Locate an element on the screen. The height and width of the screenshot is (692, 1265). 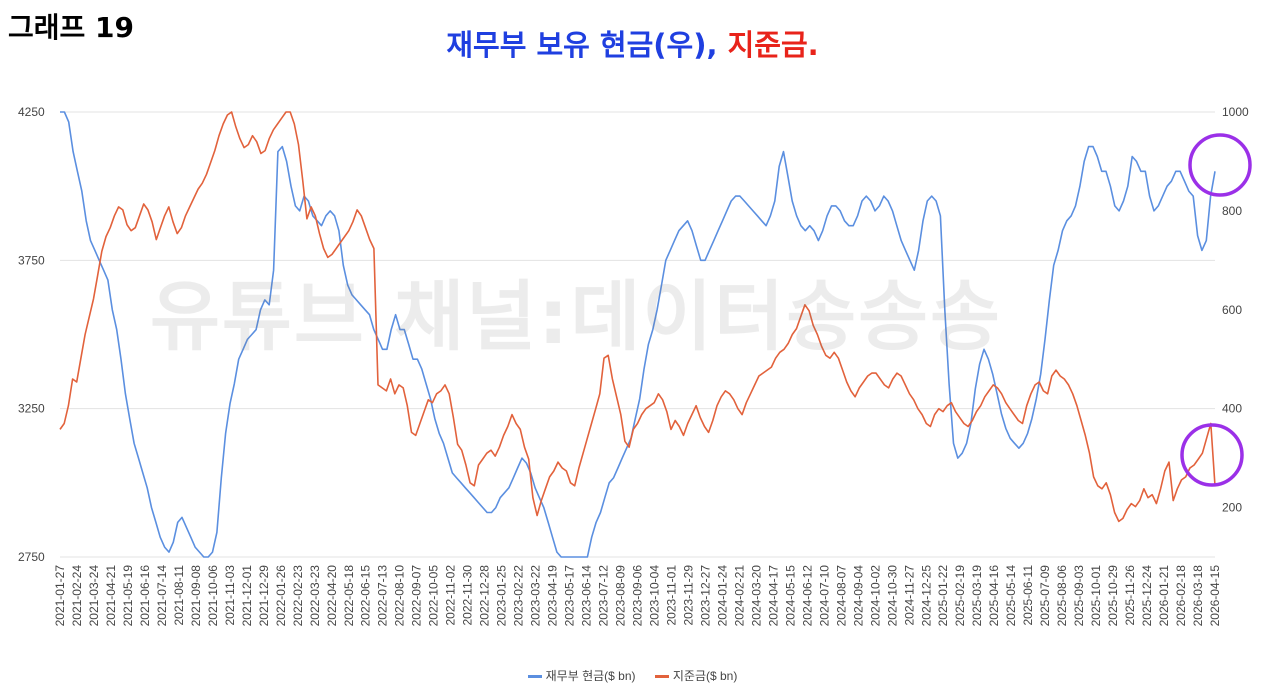
right-axis-ticks: 200 400 600 800 1000 is located at coordinates (1235, 310).